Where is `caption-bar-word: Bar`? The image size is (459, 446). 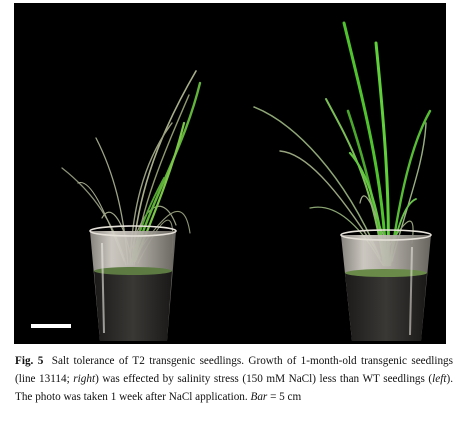
caption-bar-word: Bar is located at coordinates (259, 397).